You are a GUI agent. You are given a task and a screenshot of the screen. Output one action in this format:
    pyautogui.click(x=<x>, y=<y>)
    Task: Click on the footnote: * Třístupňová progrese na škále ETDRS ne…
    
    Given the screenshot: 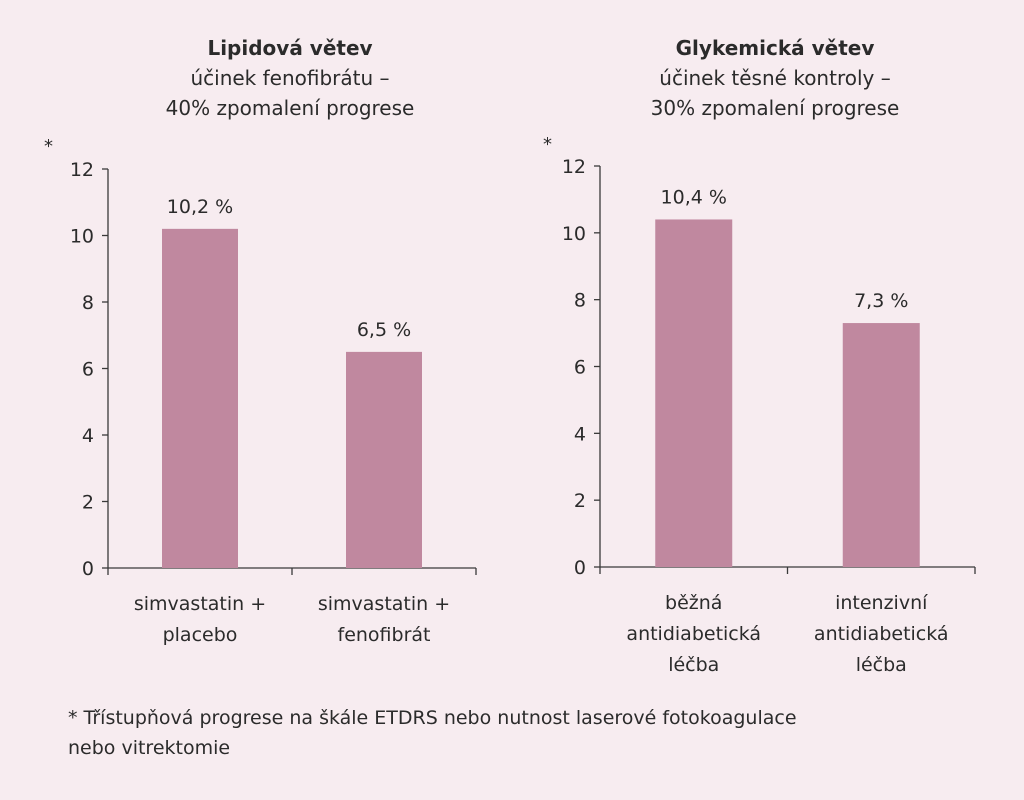 What is the action you would take?
    pyautogui.click(x=508, y=733)
    